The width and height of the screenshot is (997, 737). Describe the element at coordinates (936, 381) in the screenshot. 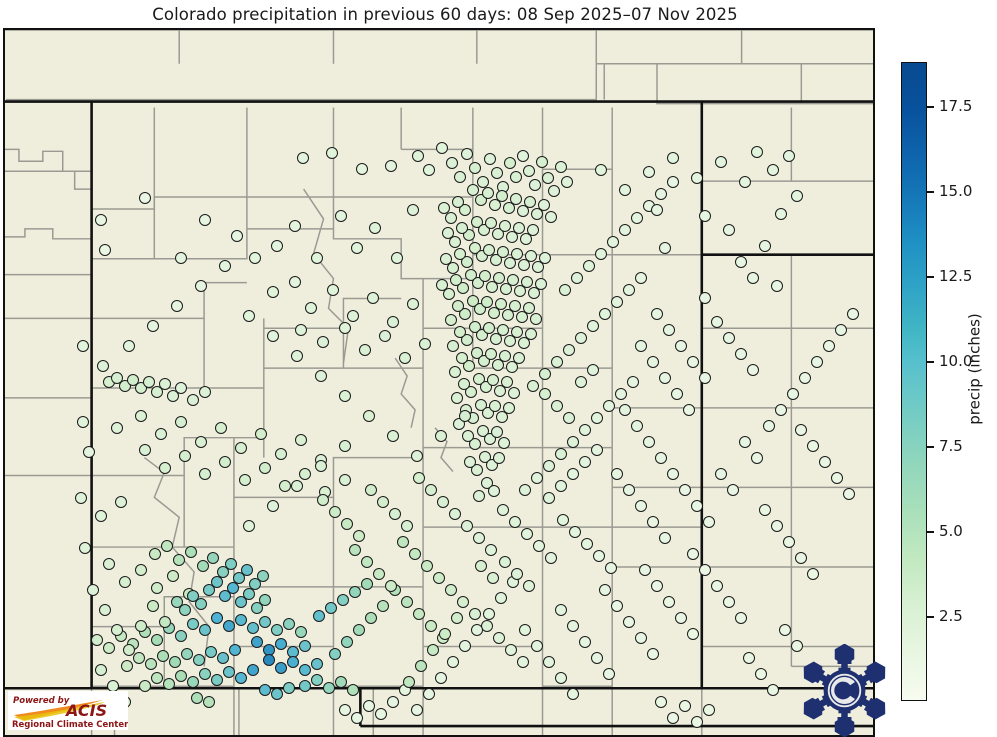

I see `colorbar: 2.5 5.0 7.5 10.0 12.5 15.0 17.5` at that location.